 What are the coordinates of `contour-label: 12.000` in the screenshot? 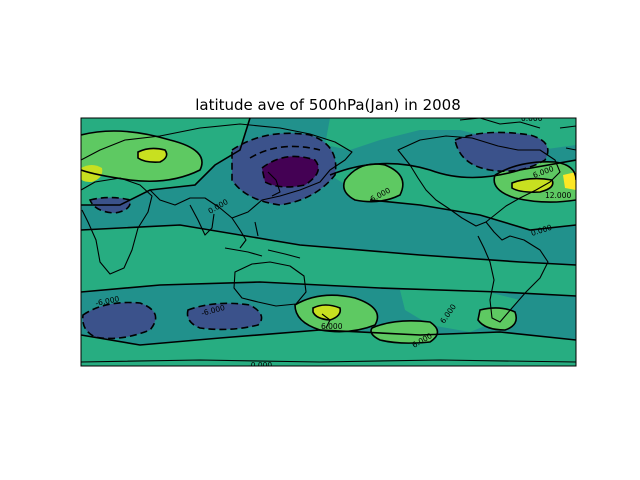 It's located at (558, 195).